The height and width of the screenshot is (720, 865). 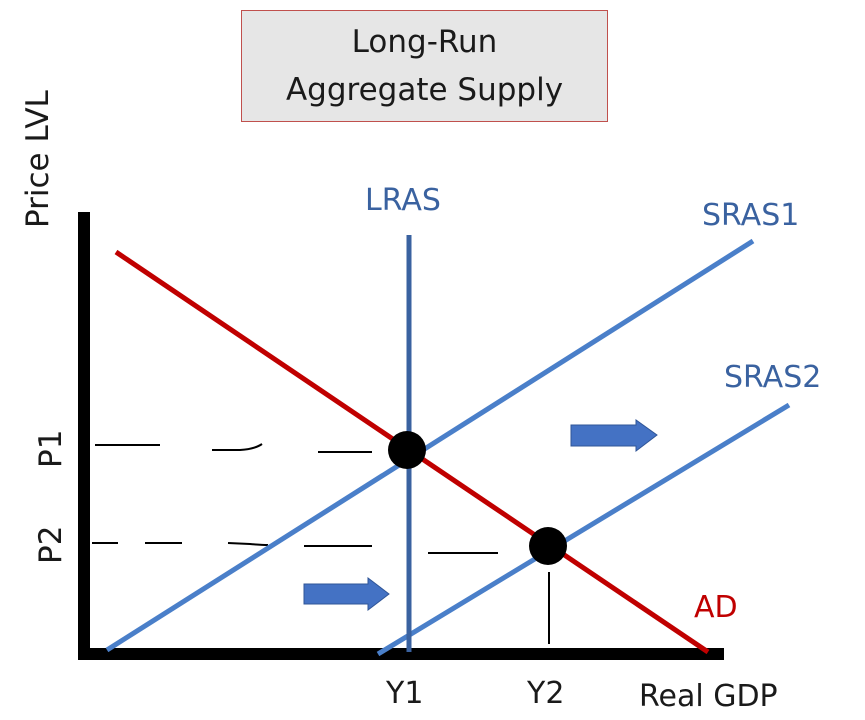 What do you see at coordinates (424, 42) in the screenshot?
I see `title-line-1: Long-Run` at bounding box center [424, 42].